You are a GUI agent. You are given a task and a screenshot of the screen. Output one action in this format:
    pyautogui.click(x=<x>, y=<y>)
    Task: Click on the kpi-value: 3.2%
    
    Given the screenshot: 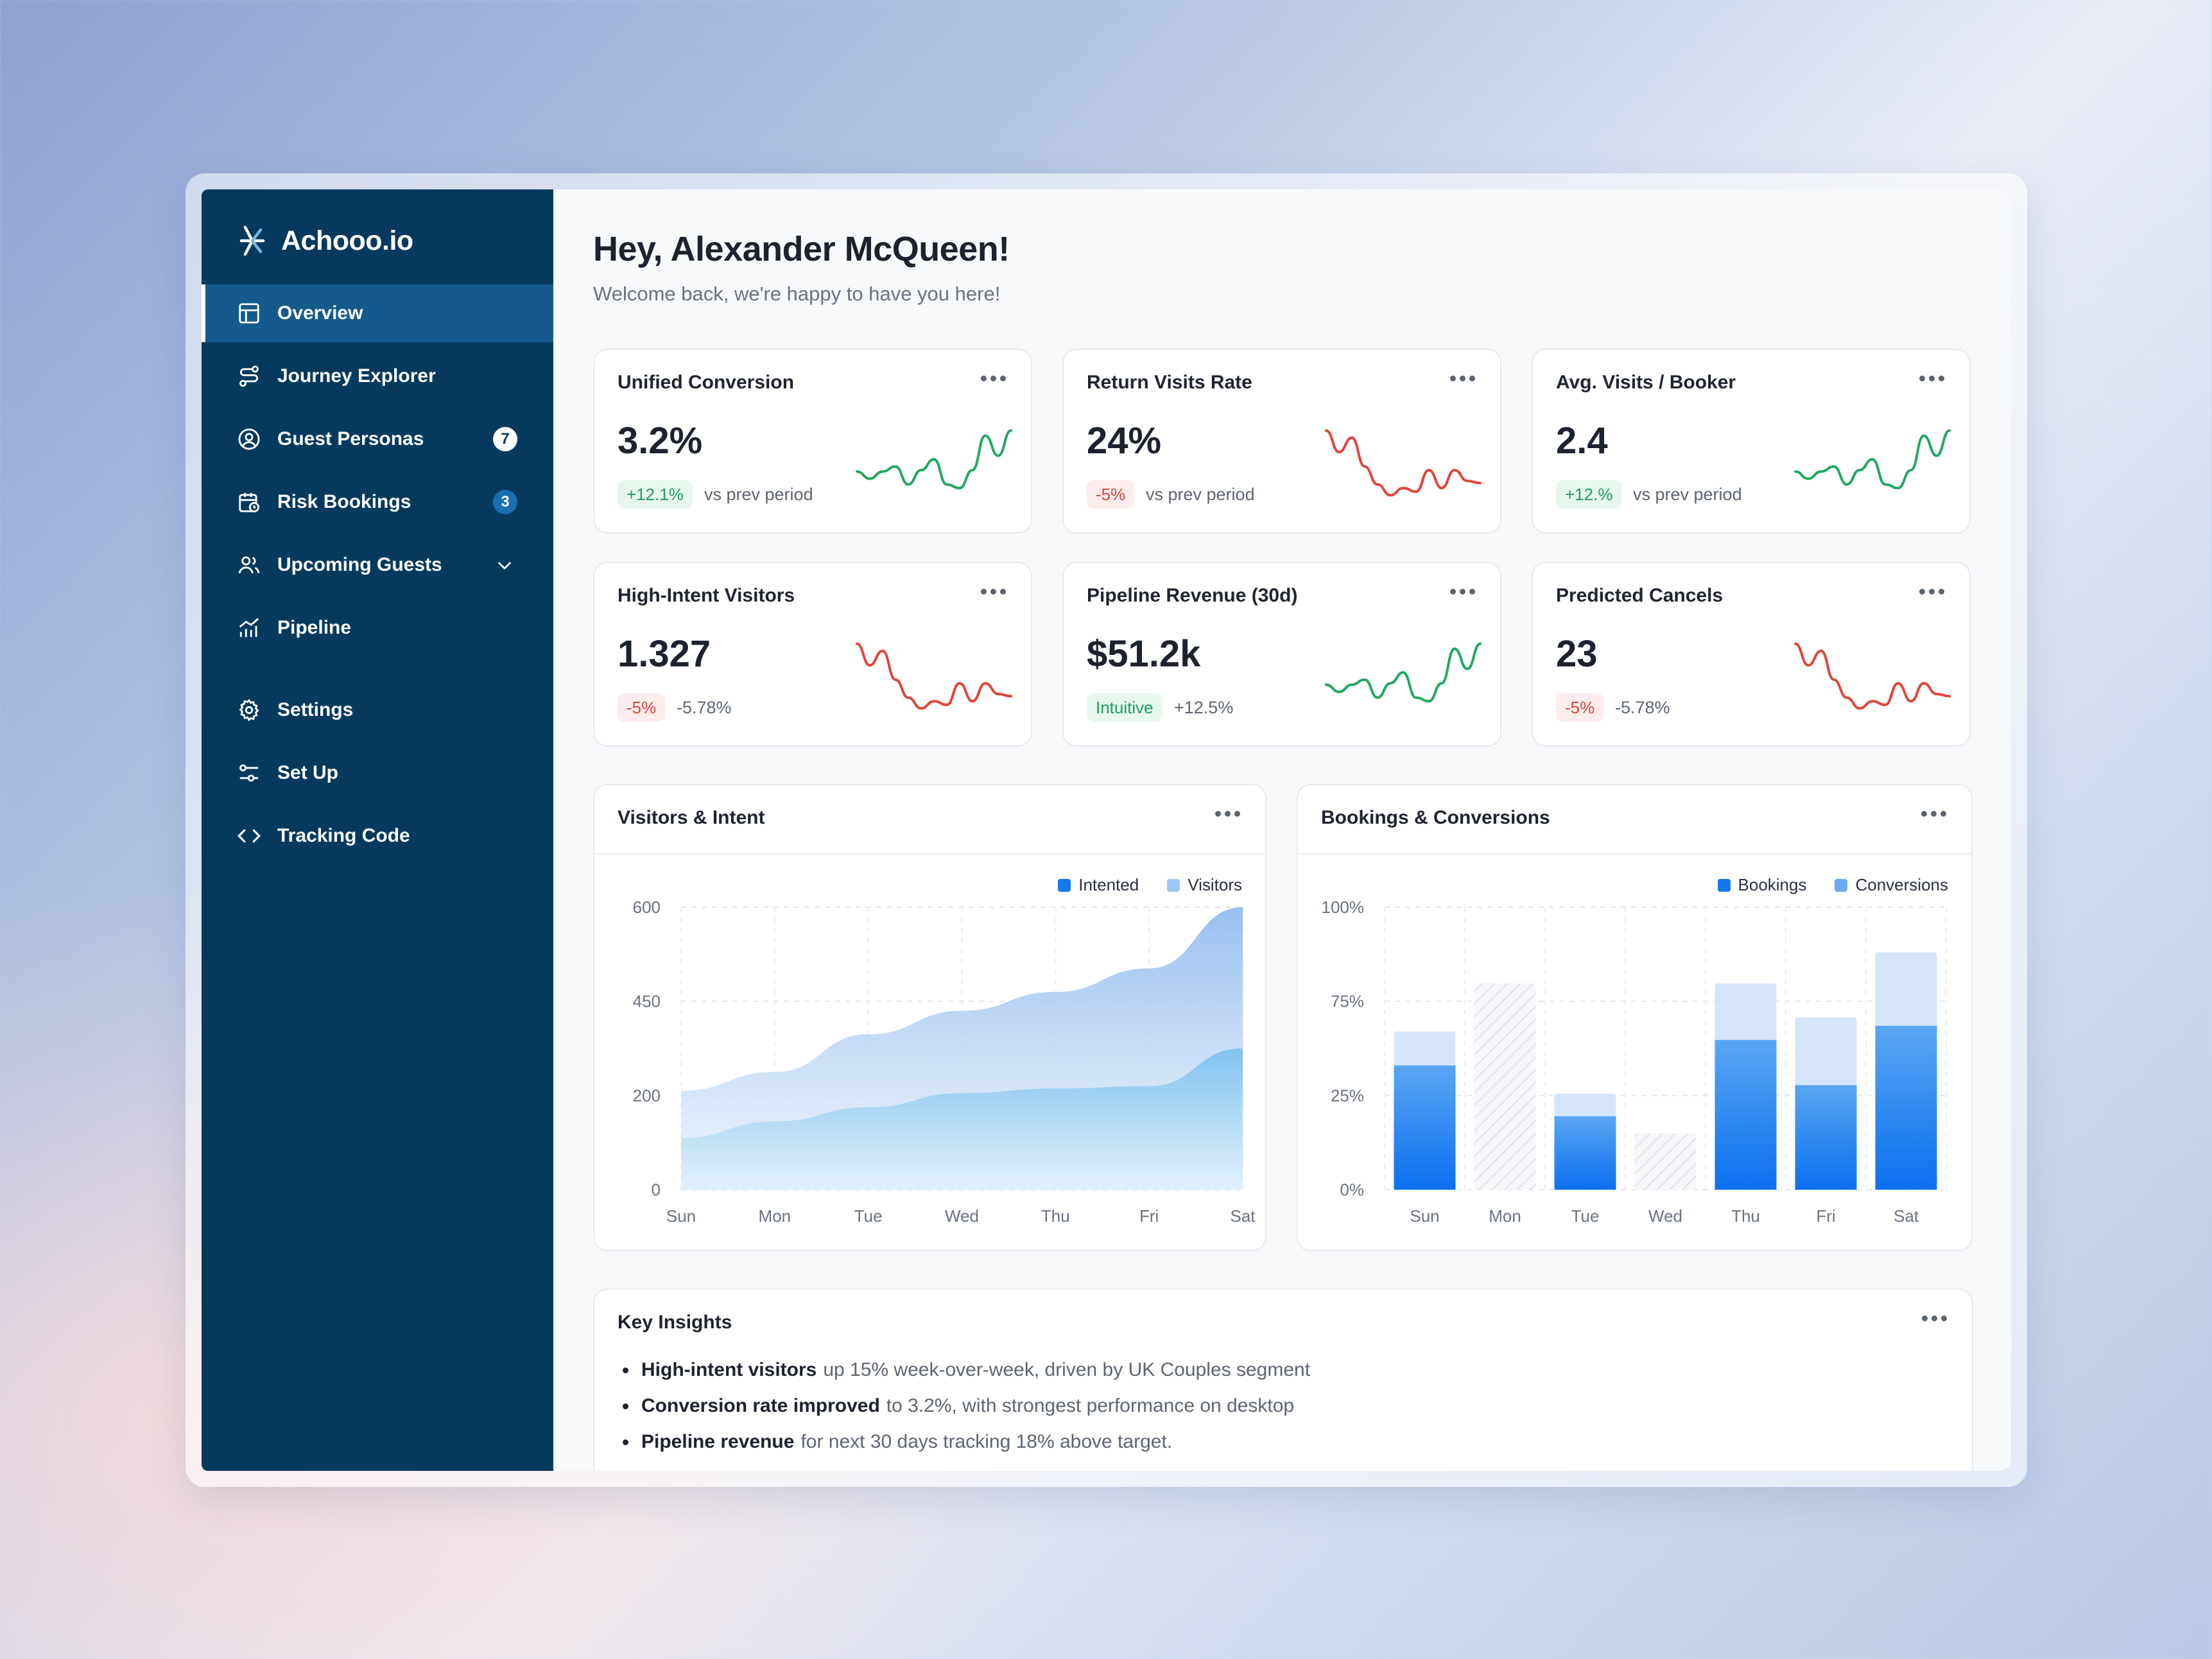 What is the action you would take?
    pyautogui.click(x=661, y=441)
    